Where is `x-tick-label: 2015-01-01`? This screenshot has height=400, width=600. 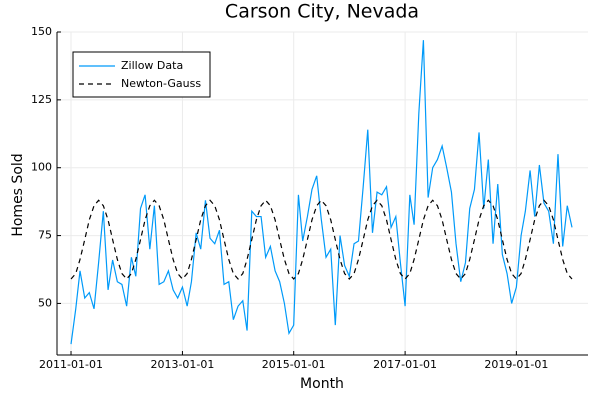 x-tick-label: 2015-01-01 is located at coordinates (294, 364).